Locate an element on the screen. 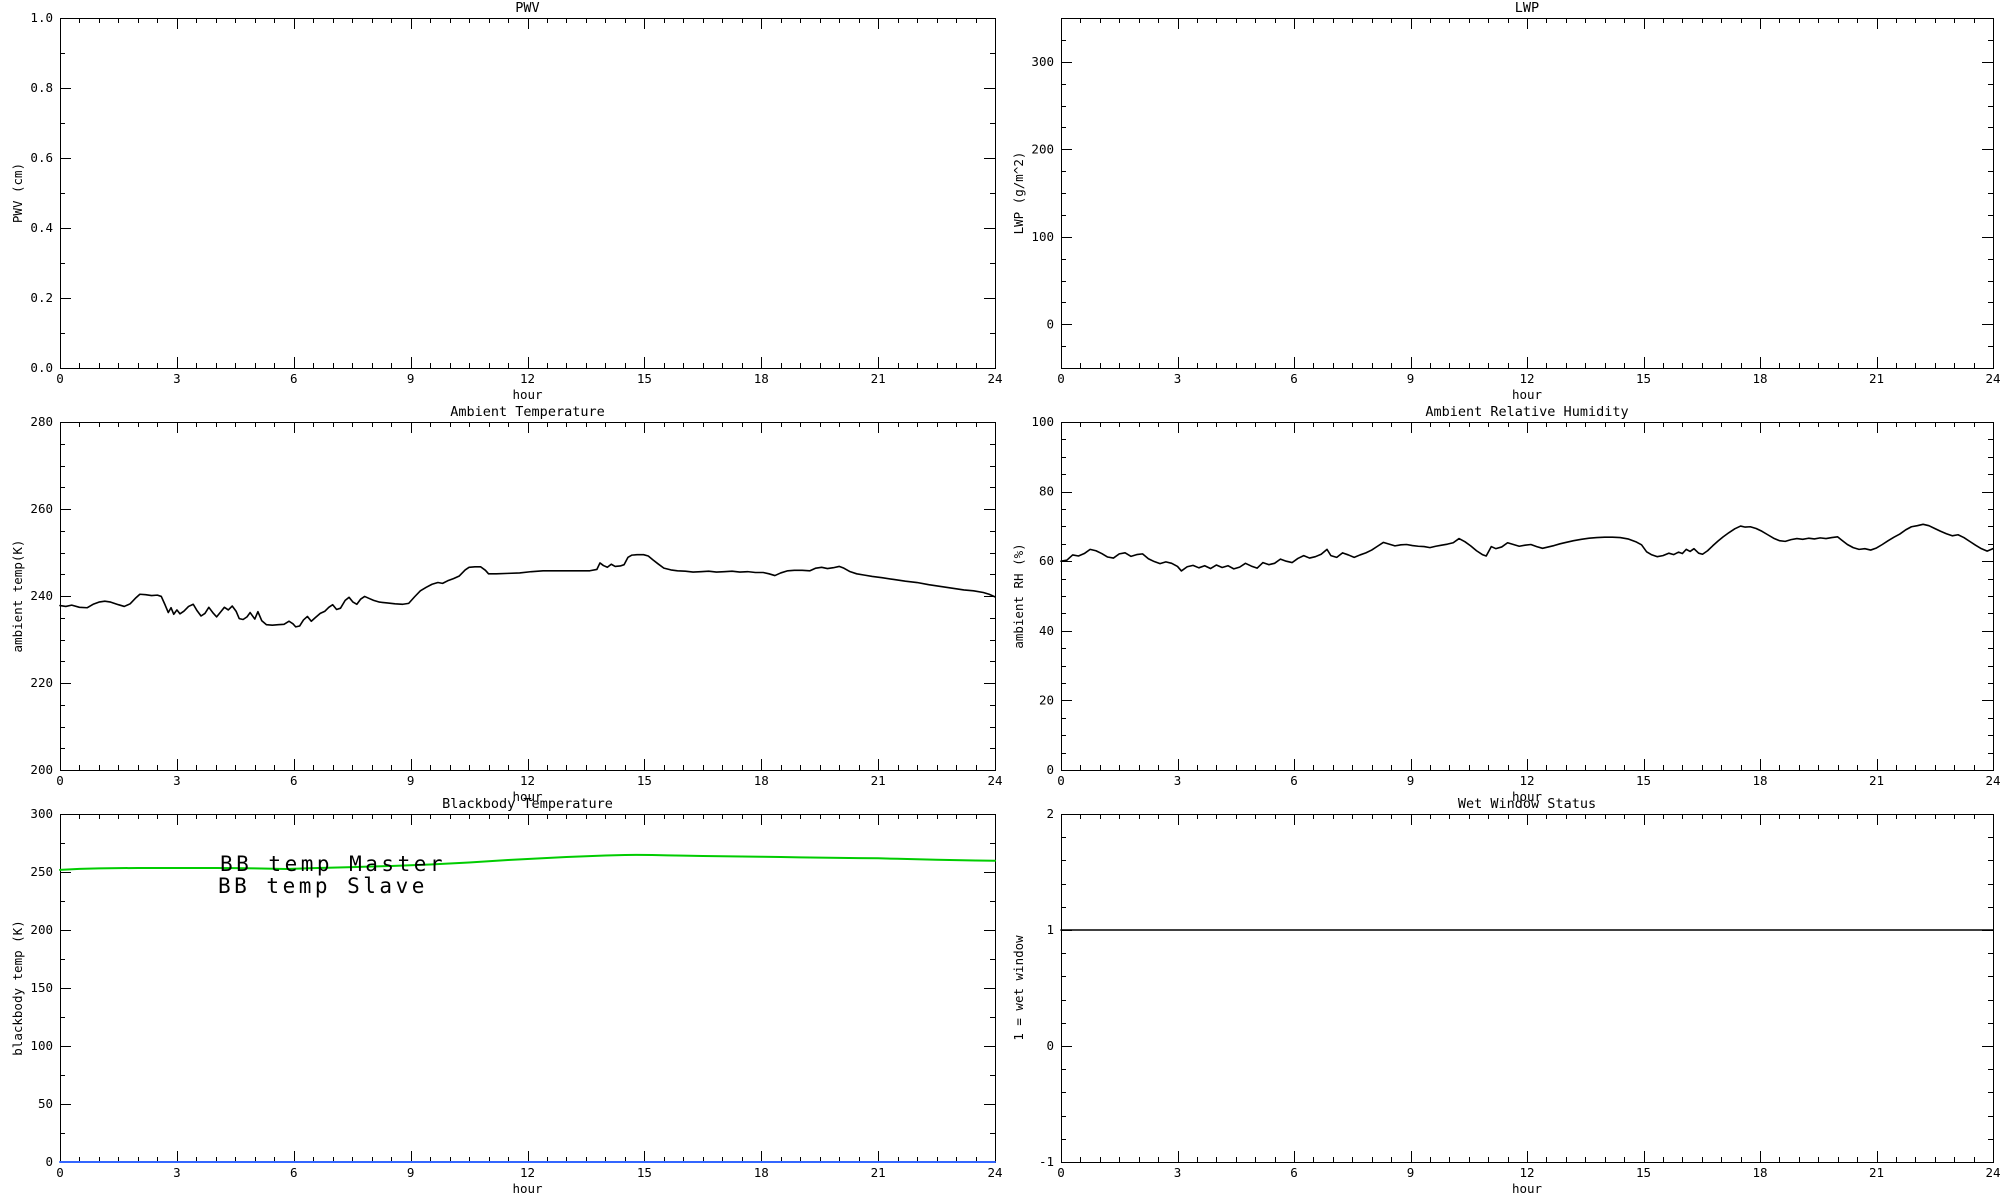  y-tick-label: 0.8 is located at coordinates (41, 87).